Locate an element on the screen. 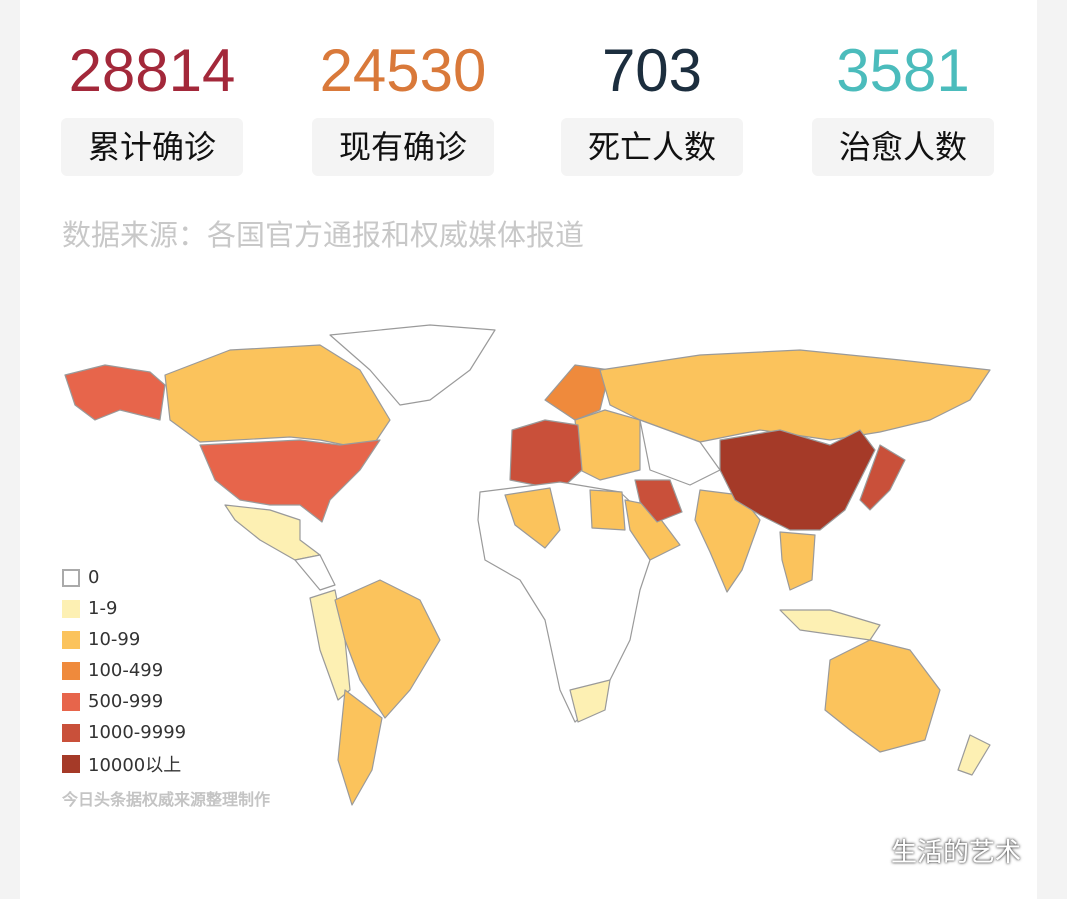  stat-label: 累计确诊 is located at coordinates (152, 147).